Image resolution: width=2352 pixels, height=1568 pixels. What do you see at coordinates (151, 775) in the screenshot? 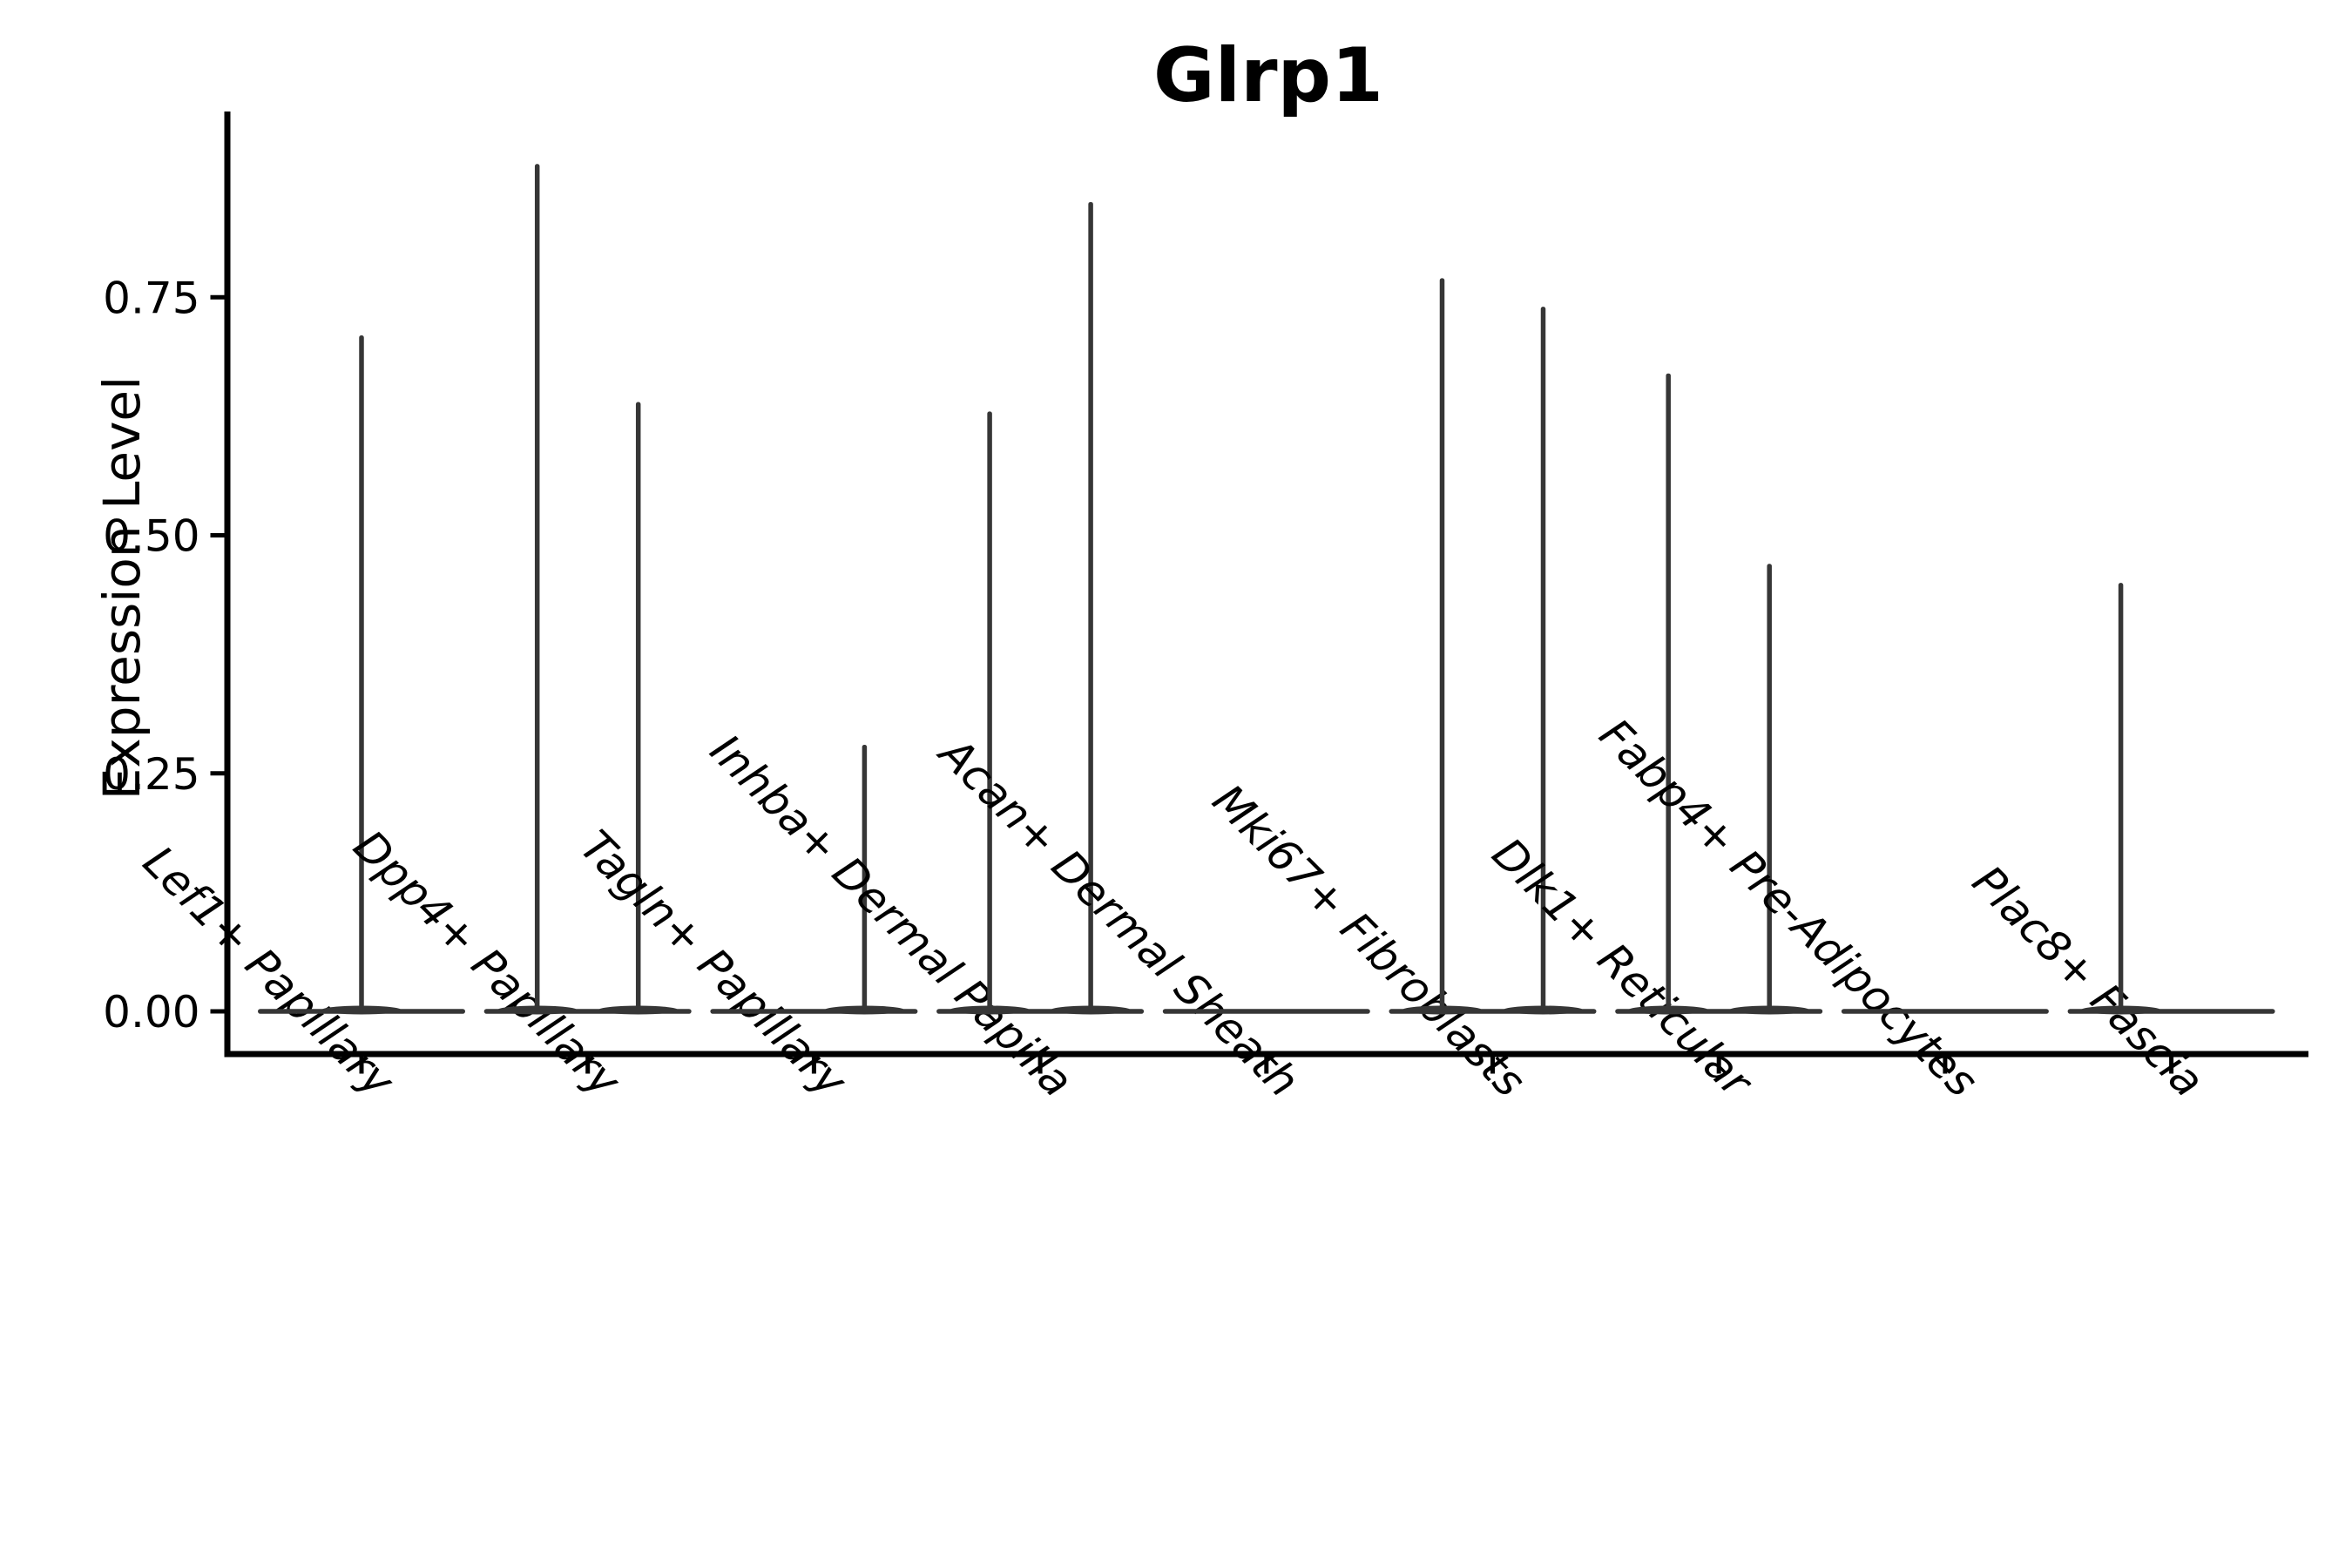
I see `y-tick-label: 0.25` at bounding box center [151, 775].